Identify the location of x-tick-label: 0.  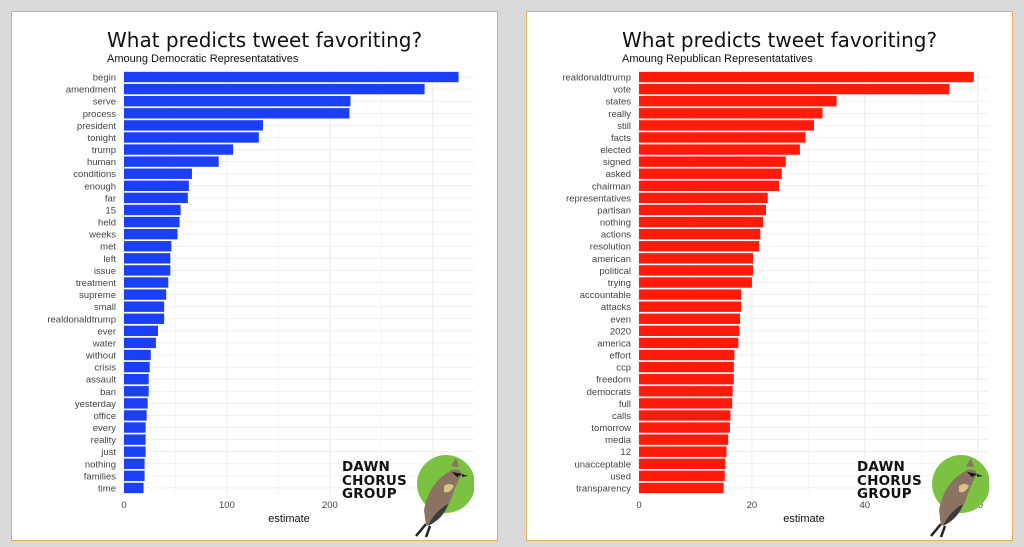
(638, 505).